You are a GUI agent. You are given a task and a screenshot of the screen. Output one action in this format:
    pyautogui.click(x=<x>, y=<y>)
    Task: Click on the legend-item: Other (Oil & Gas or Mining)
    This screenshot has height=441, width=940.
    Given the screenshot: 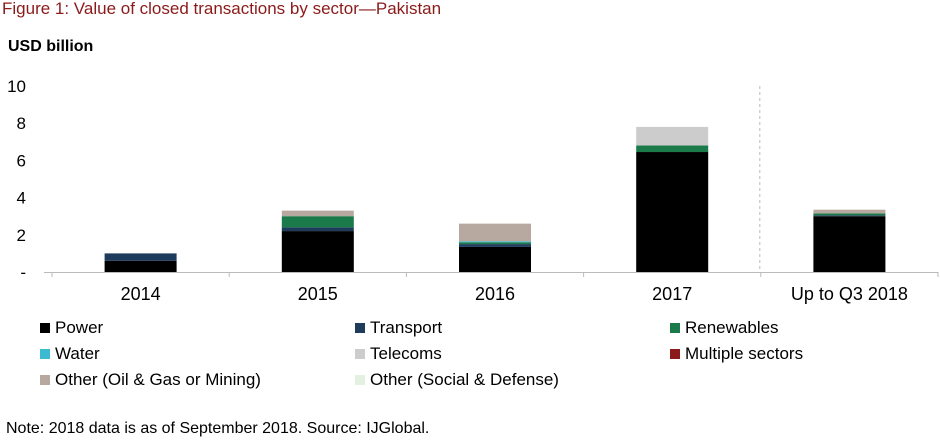 What is the action you would take?
    pyautogui.click(x=197, y=380)
    